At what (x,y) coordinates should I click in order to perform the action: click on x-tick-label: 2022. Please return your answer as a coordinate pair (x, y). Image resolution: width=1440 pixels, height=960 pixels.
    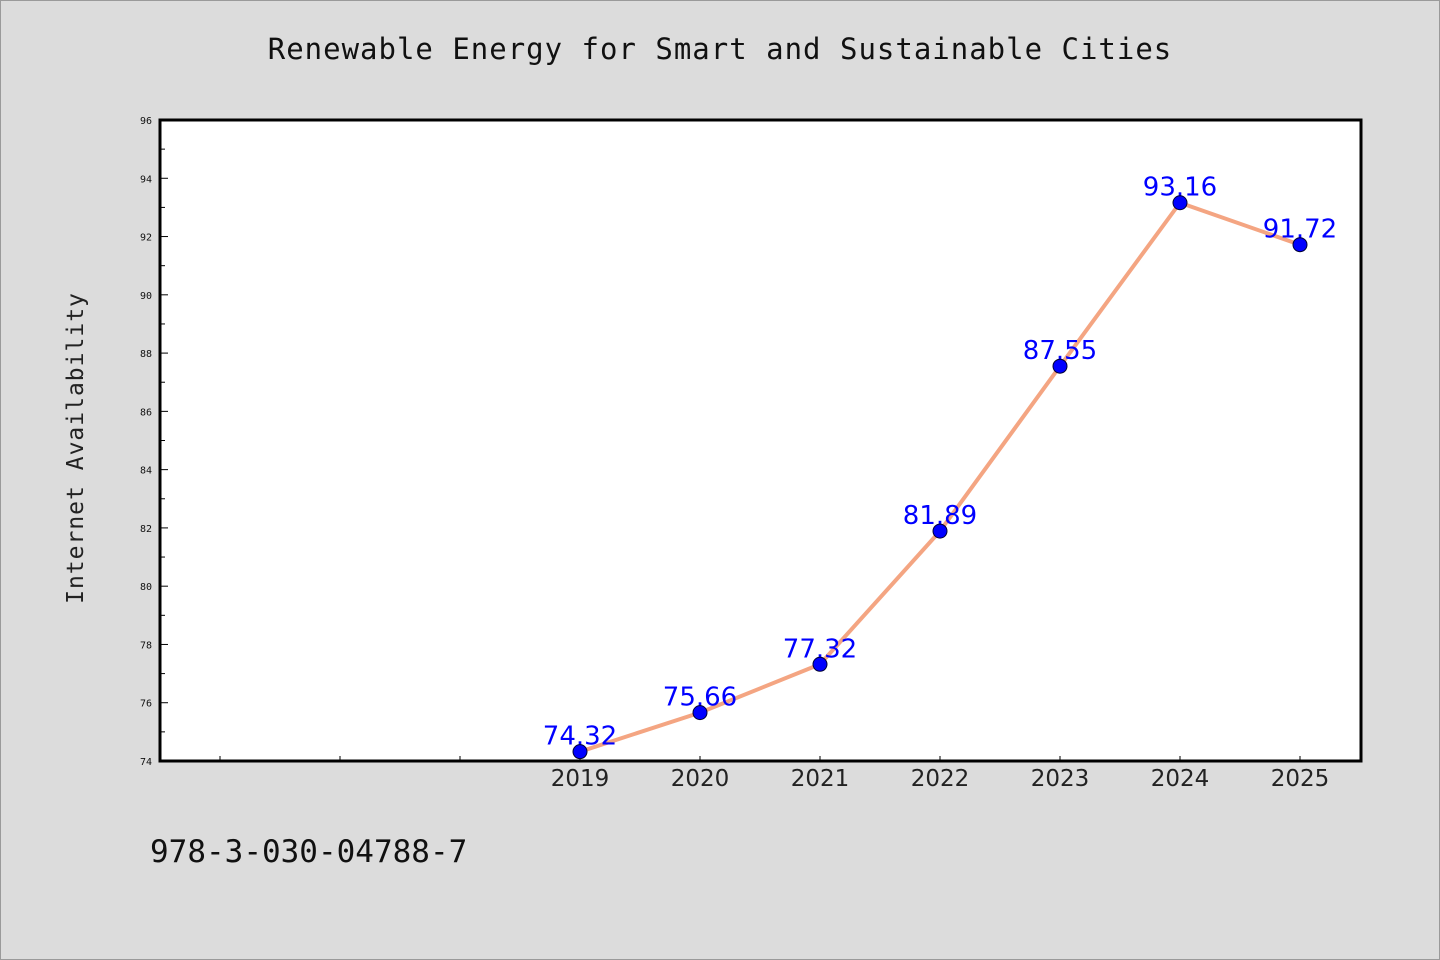
    Looking at the image, I should click on (940, 779).